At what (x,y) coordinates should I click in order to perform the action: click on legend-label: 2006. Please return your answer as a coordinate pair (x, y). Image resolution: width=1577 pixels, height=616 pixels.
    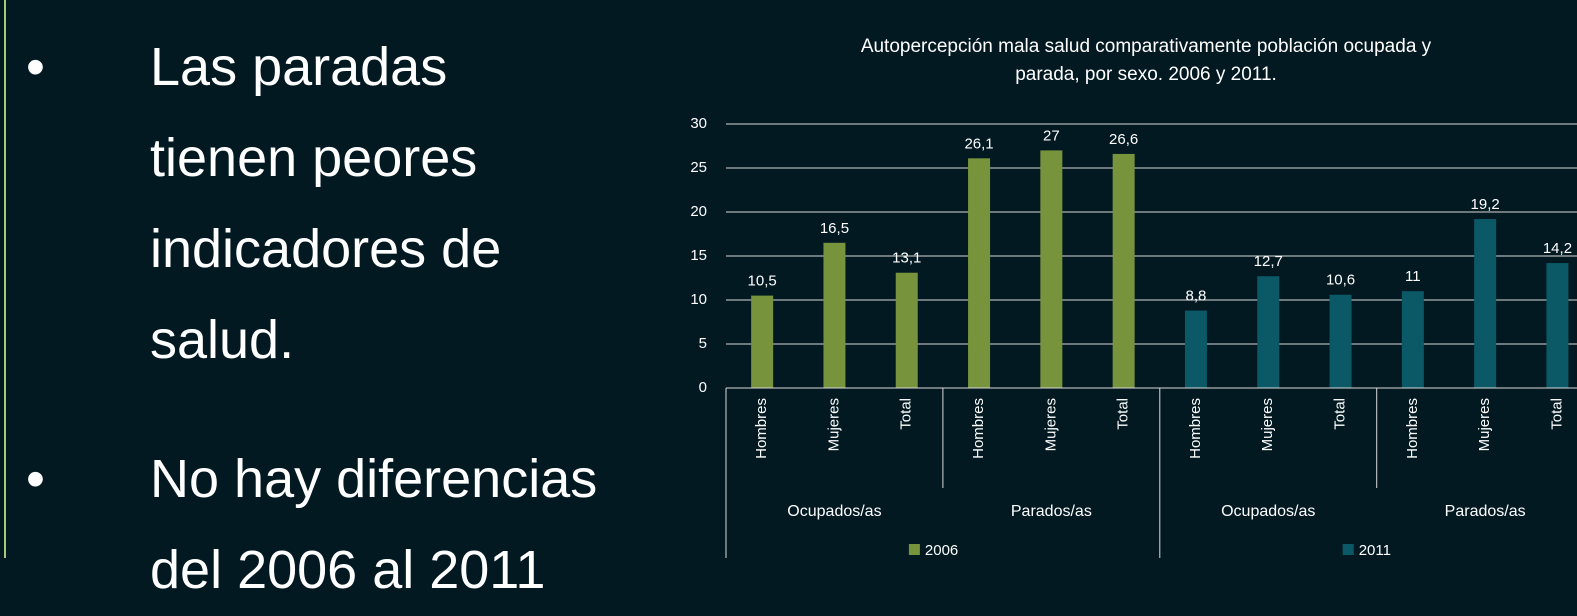
    Looking at the image, I should click on (941, 550).